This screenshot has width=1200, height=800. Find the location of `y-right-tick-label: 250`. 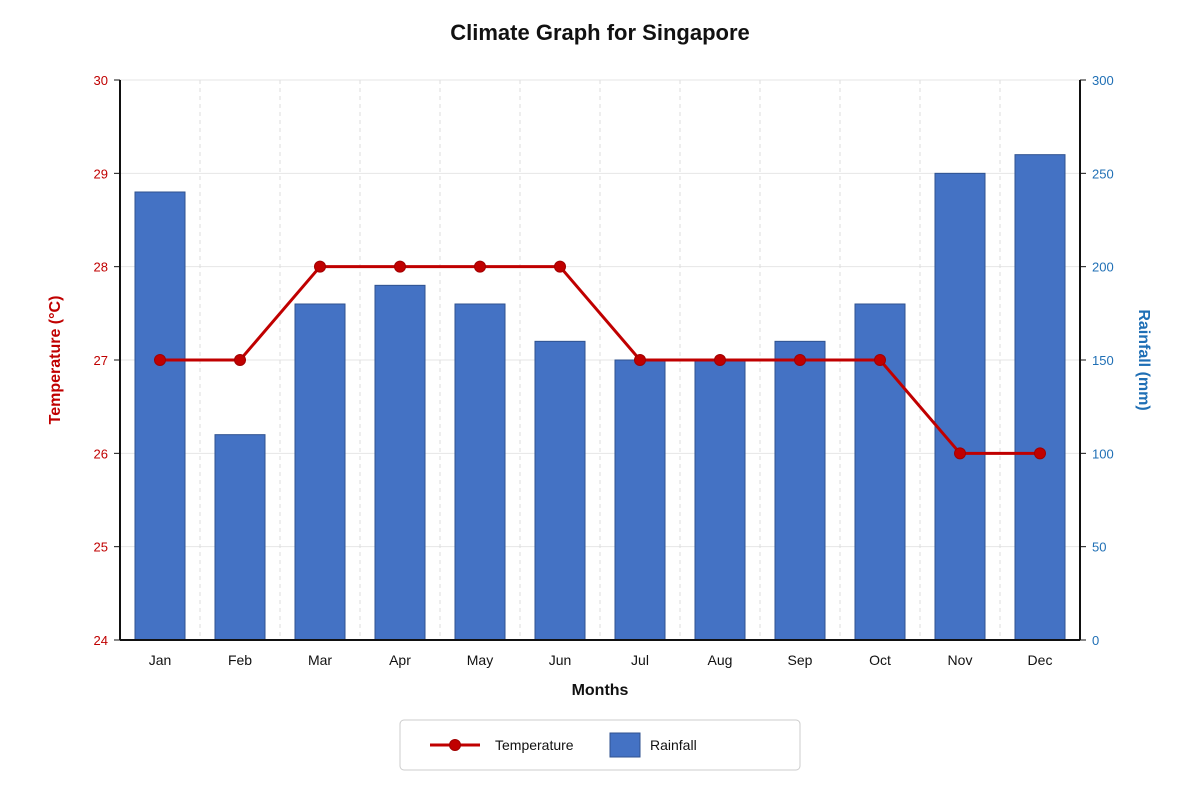

y-right-tick-label: 250 is located at coordinates (1103, 173).